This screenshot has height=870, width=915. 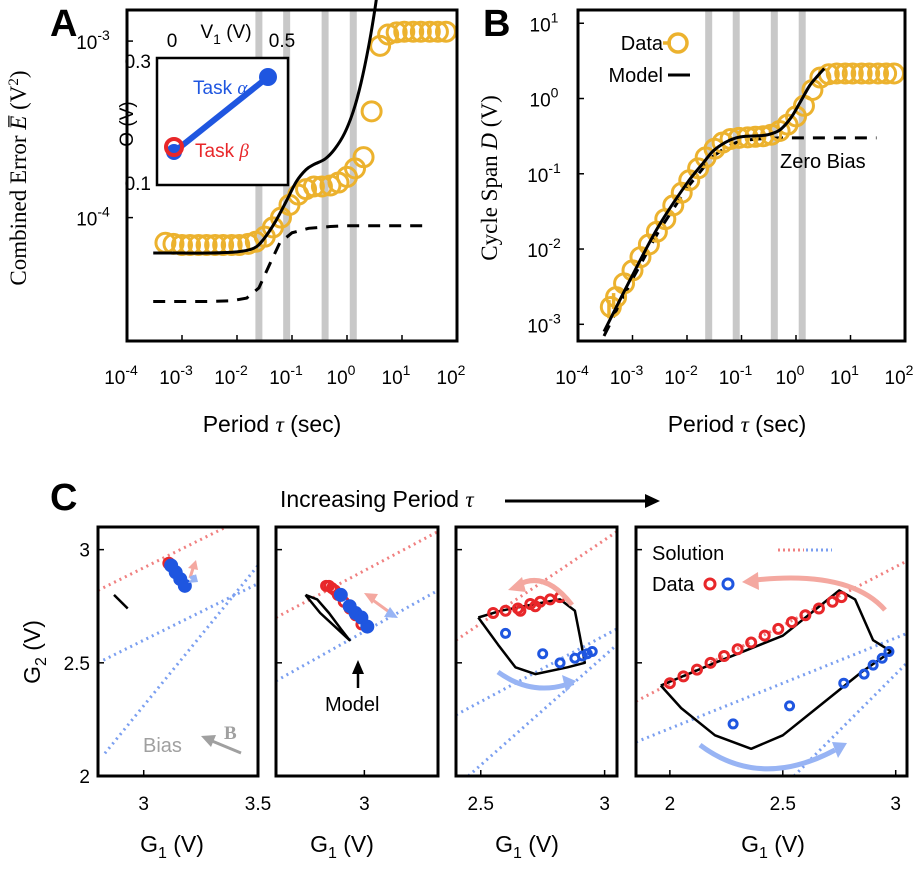 I want to click on x-tick-label: 10⁻¹, so click(x=286, y=375).